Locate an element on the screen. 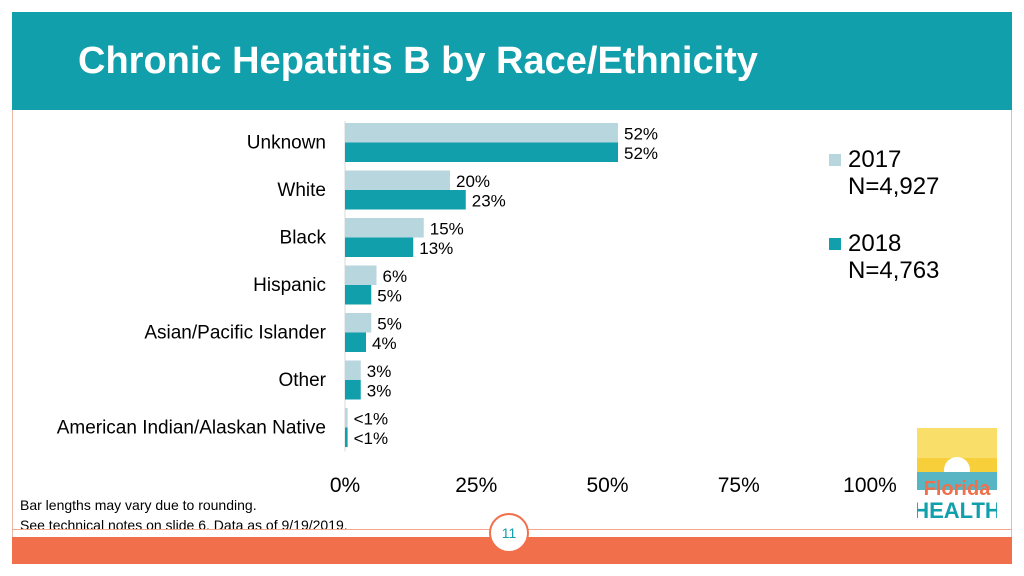 This screenshot has width=1024, height=576. legend-sublabel: N=4,763 is located at coordinates (893, 270).